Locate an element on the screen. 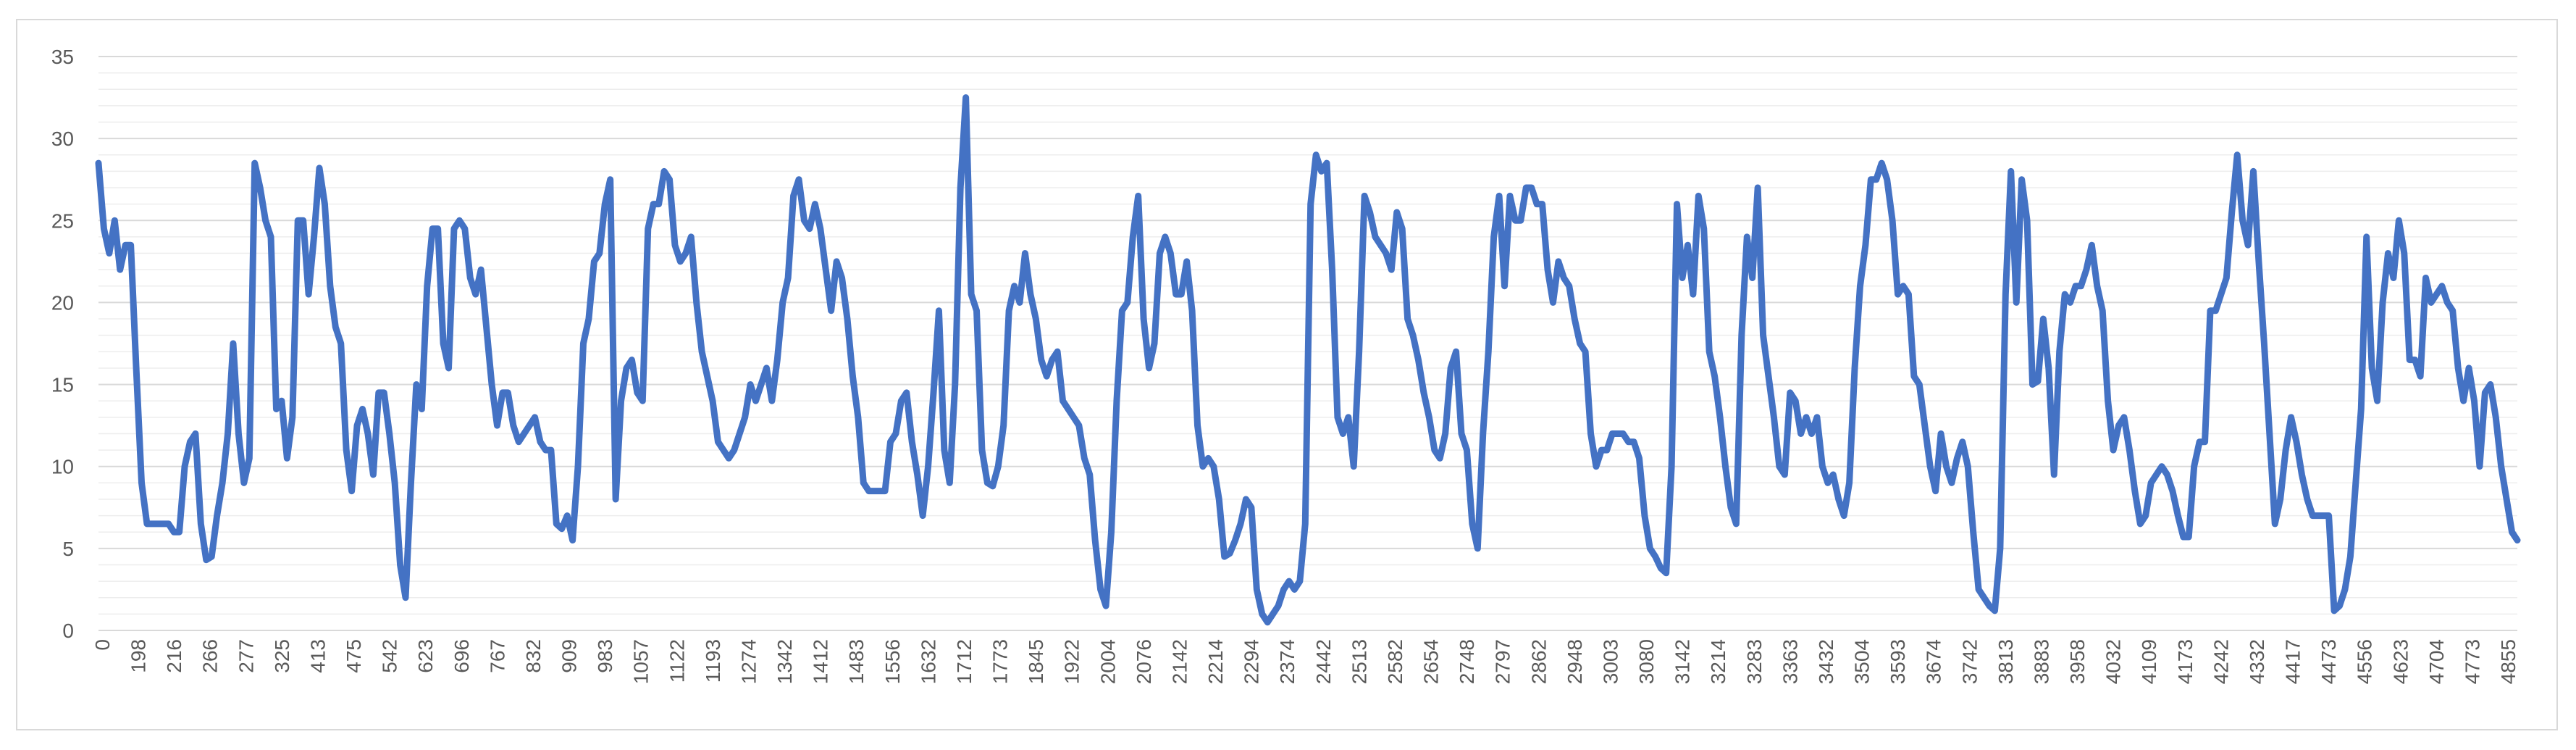 The height and width of the screenshot is (750, 2576). x-tick-label: 2582 is located at coordinates (1395, 661).